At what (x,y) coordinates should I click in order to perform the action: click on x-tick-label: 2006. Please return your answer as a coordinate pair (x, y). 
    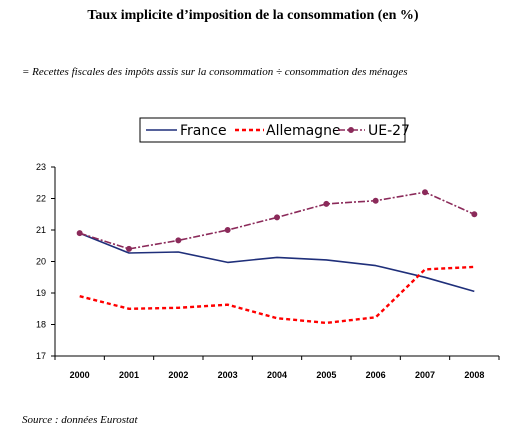
    Looking at the image, I should click on (376, 375).